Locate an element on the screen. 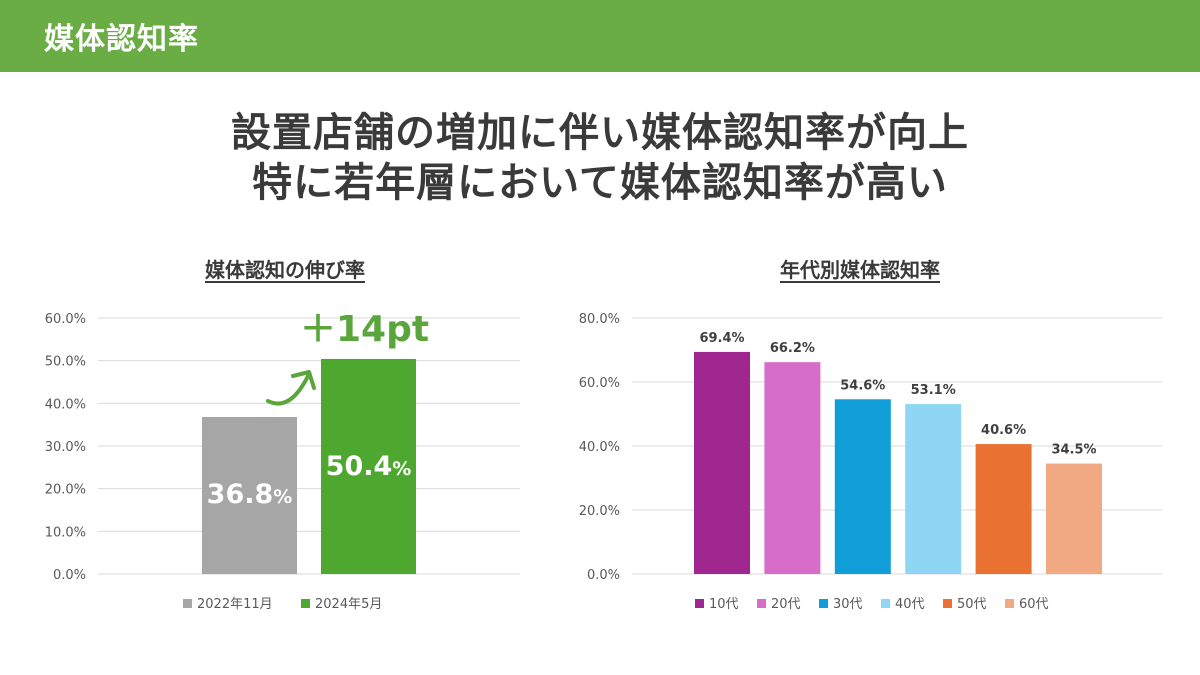 This screenshot has width=1200, height=675. left-chart-ytick-label: 30.0% is located at coordinates (65, 447).